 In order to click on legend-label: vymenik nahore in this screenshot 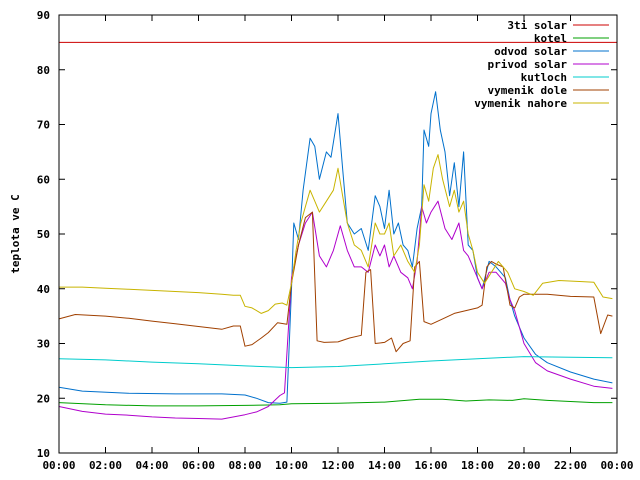, I will do `click(520, 103)`.